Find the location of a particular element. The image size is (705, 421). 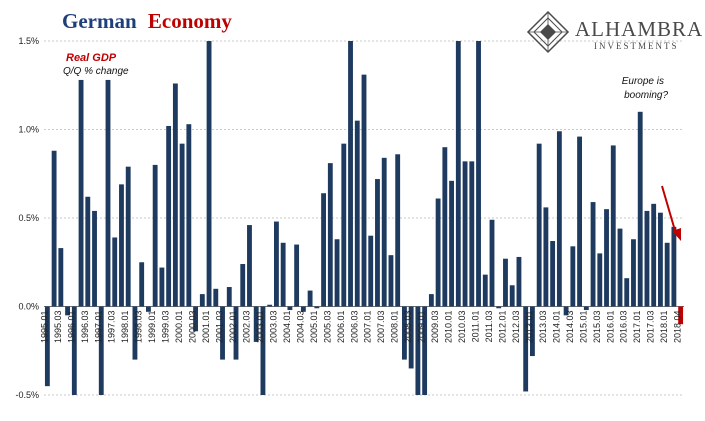

x-tick-label: 2014.01 is located at coordinates (556, 327).